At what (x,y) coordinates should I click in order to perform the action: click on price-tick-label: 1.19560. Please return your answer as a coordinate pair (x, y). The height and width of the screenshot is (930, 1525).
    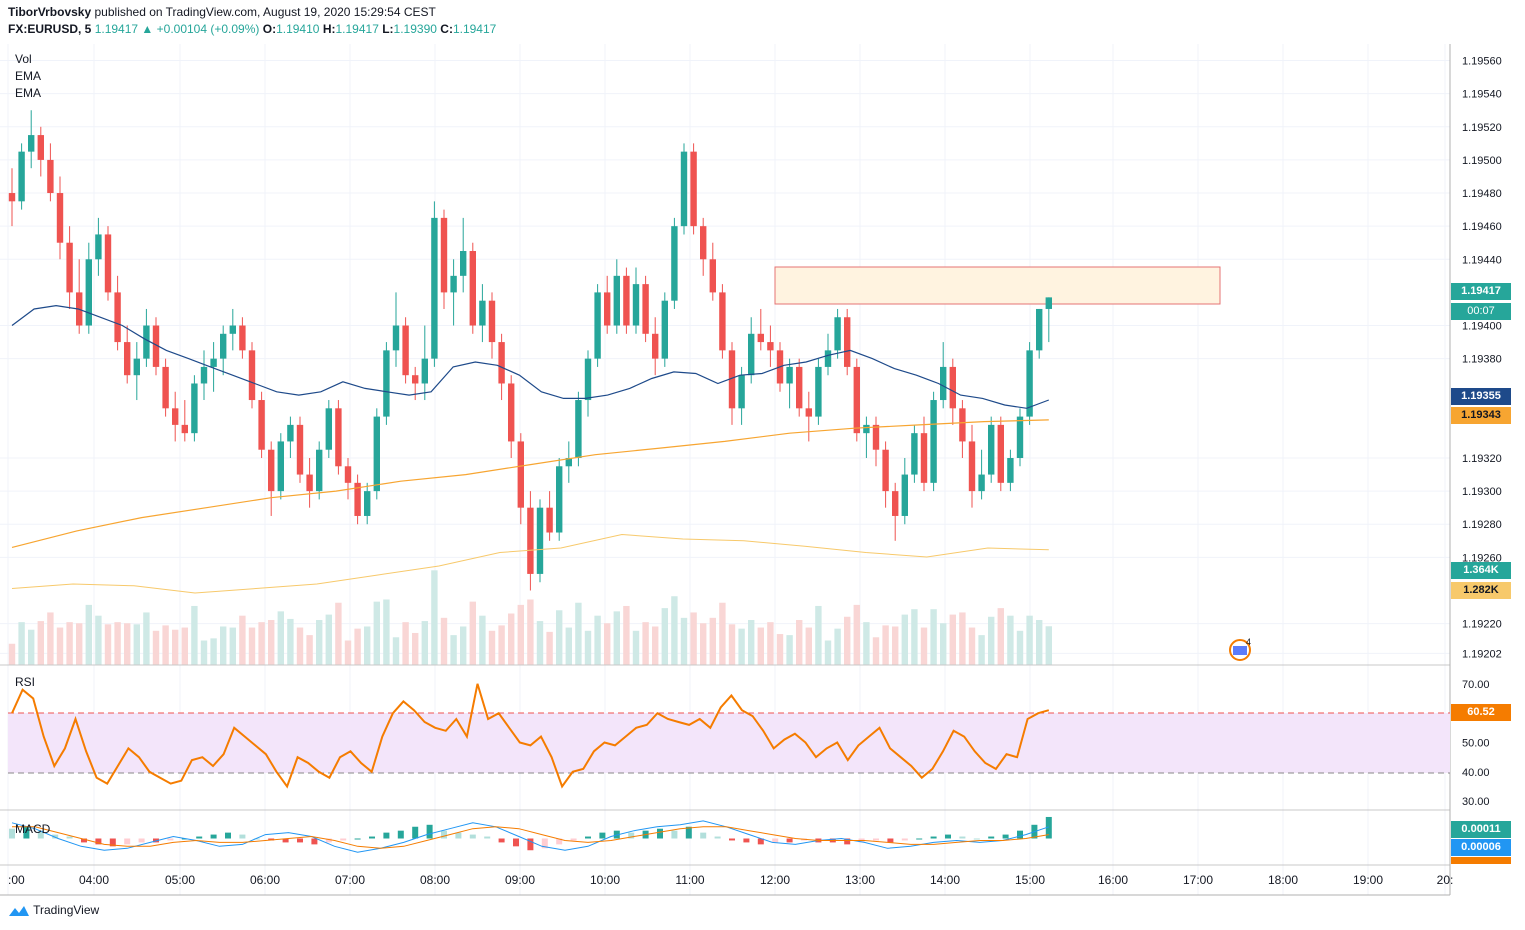
    Looking at the image, I should click on (1482, 62).